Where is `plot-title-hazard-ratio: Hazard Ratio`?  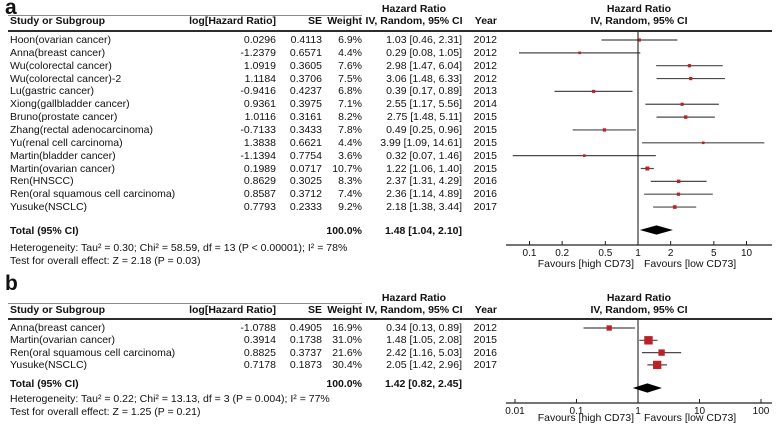
plot-title-hazard-ratio: Hazard Ratio is located at coordinates (639, 9).